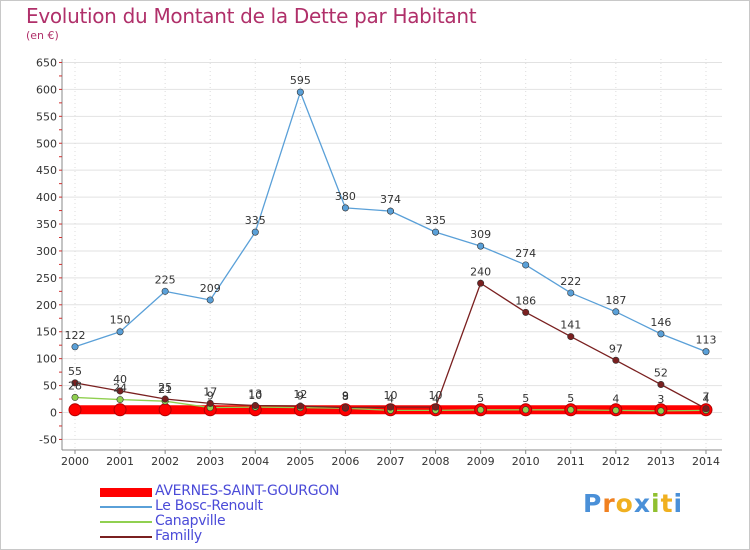  Describe the element at coordinates (616, 348) in the screenshot. I see `data-label: 97` at that location.